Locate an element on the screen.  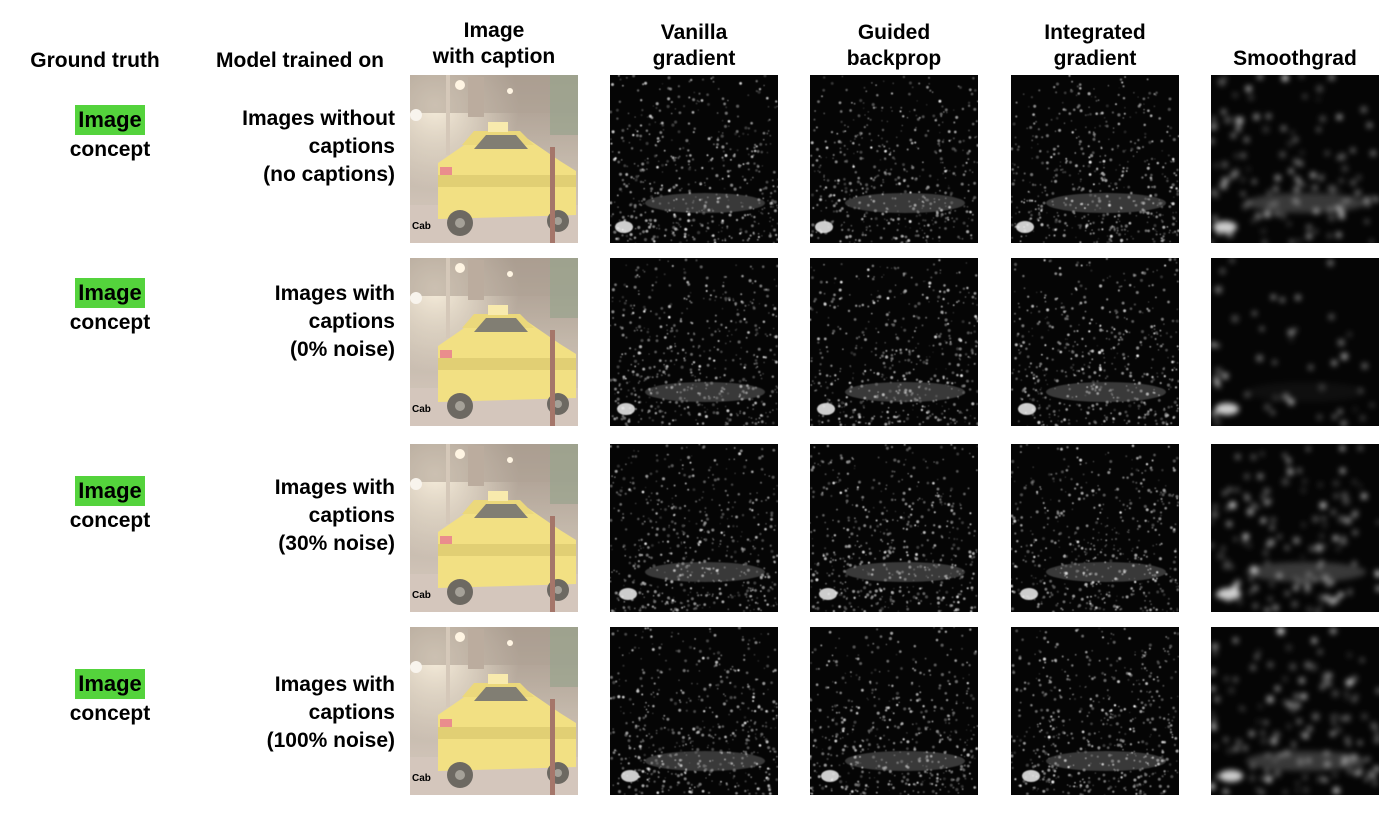
header-vanilla-gradient: Vanilla gradient is located at coordinates (694, 46).